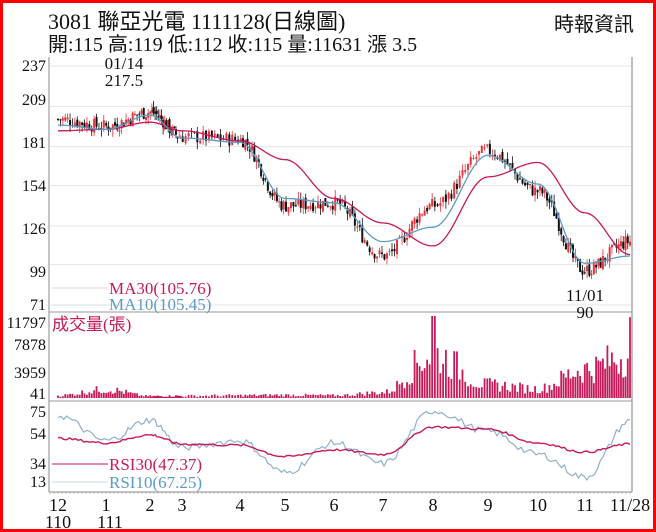 The width and height of the screenshot is (656, 532). I want to click on volume-title: 成交量(張), so click(91, 324).